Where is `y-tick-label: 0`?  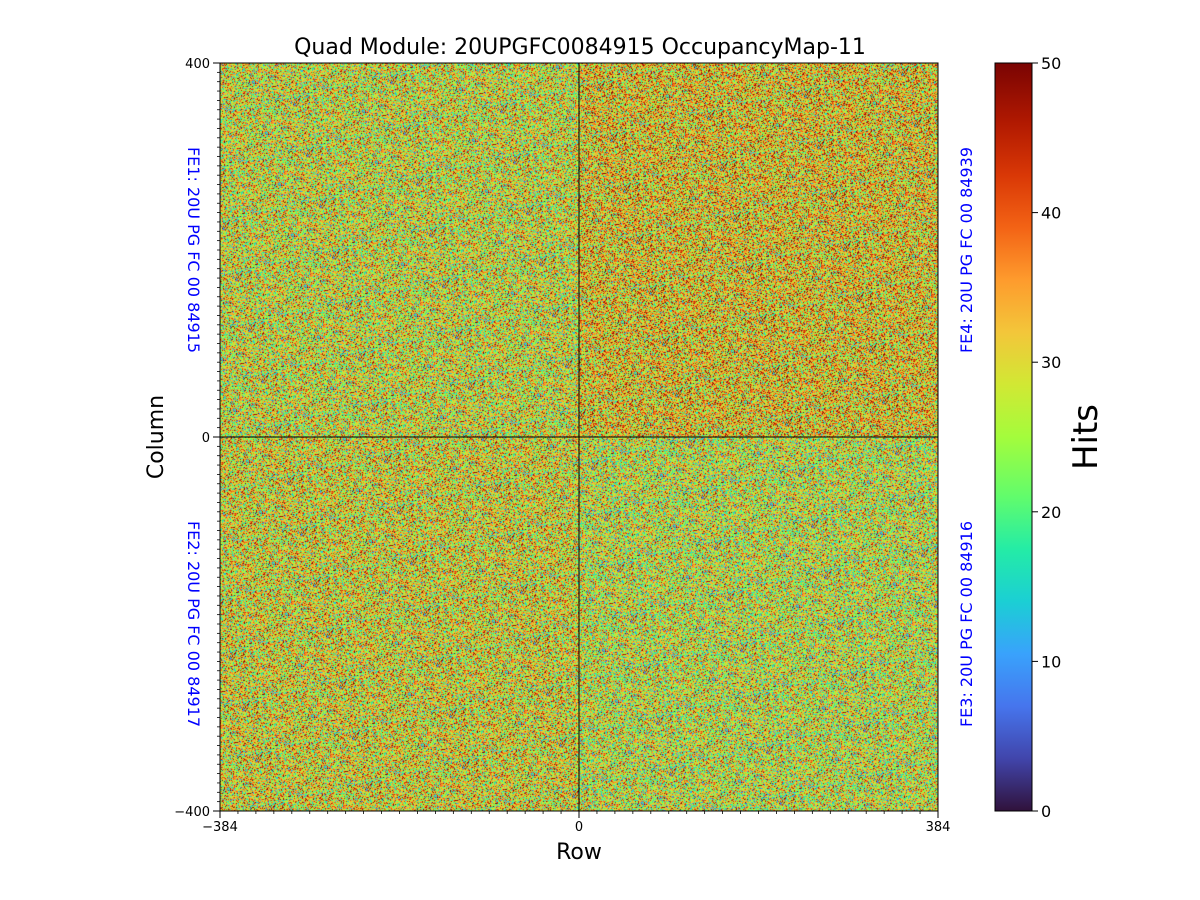 y-tick-label: 0 is located at coordinates (206, 438).